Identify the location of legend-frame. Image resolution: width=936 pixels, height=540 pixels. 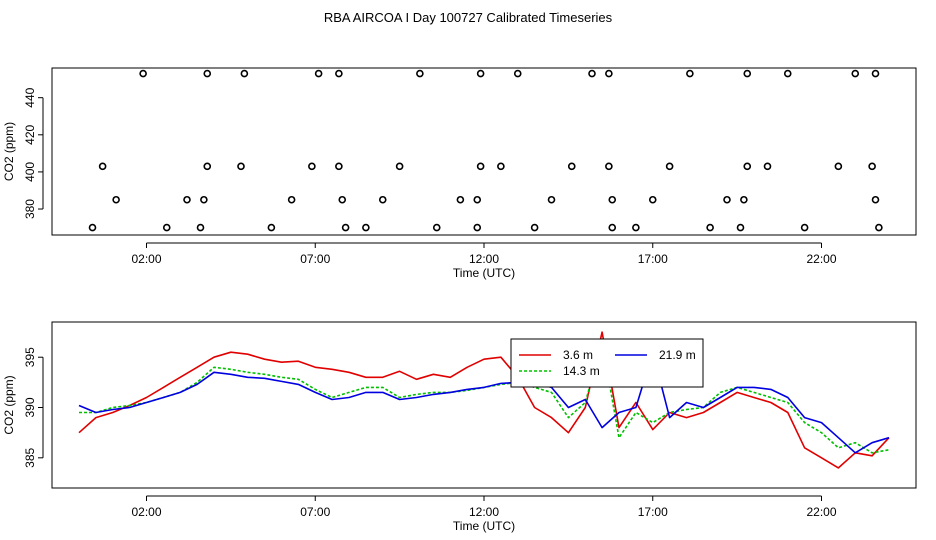
(607, 363).